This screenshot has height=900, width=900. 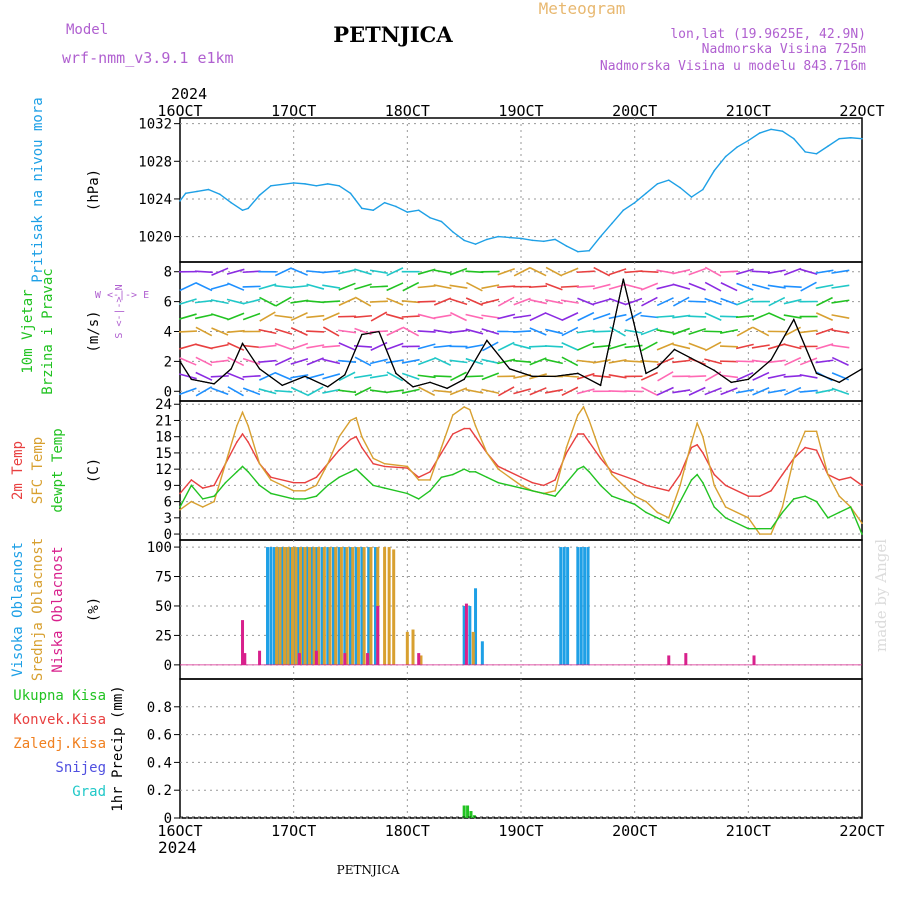 I want to click on y-tick-label: 1032, so click(x=155, y=125).